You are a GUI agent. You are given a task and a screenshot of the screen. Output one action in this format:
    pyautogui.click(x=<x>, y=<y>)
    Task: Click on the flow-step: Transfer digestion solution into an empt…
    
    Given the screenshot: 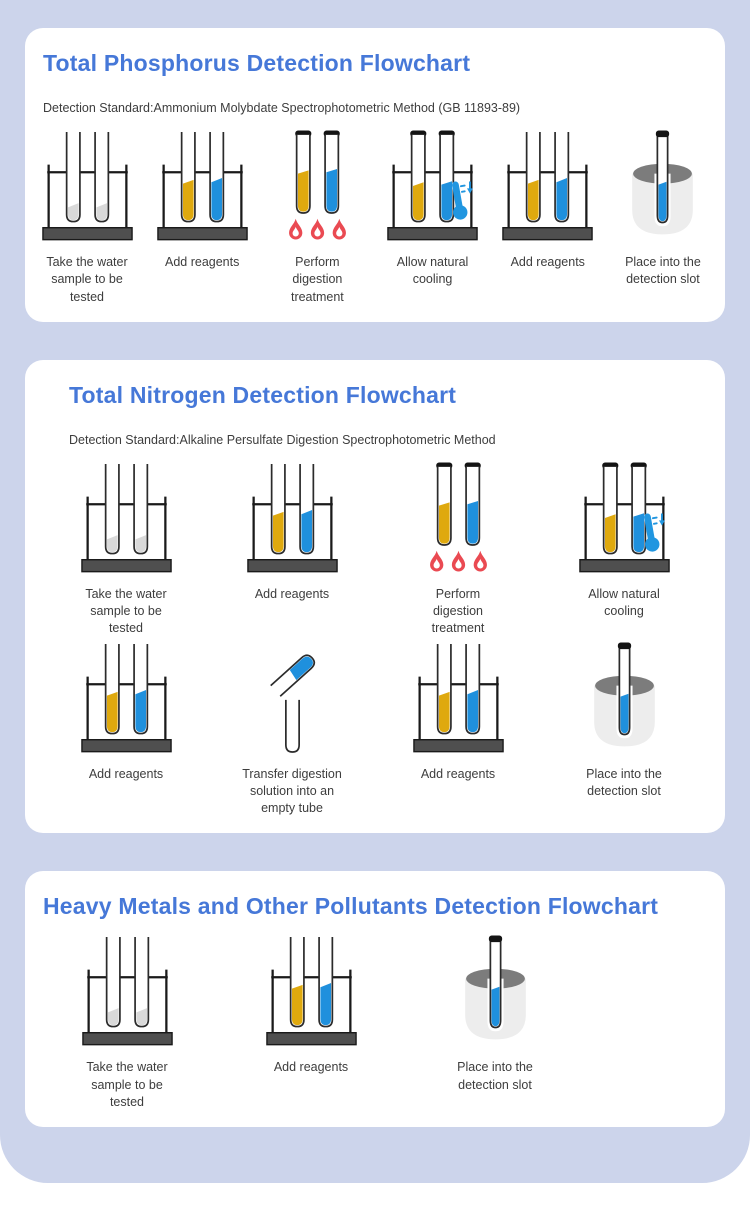 What is the action you would take?
    pyautogui.click(x=292, y=730)
    